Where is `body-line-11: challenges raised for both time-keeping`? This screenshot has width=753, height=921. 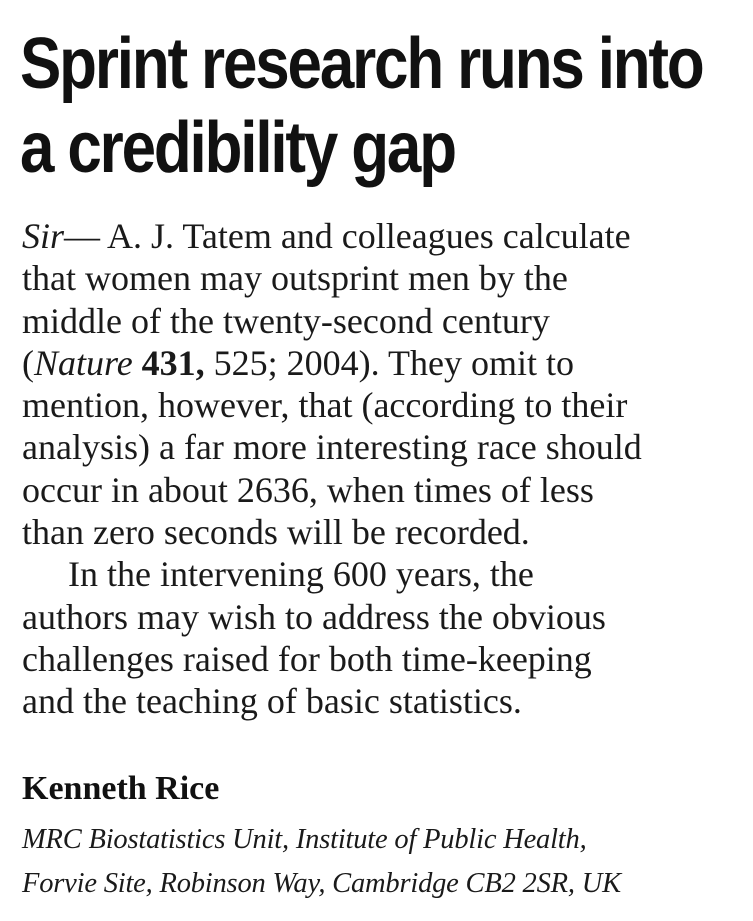
body-line-11: challenges raised for both time-keeping is located at coordinates (307, 658).